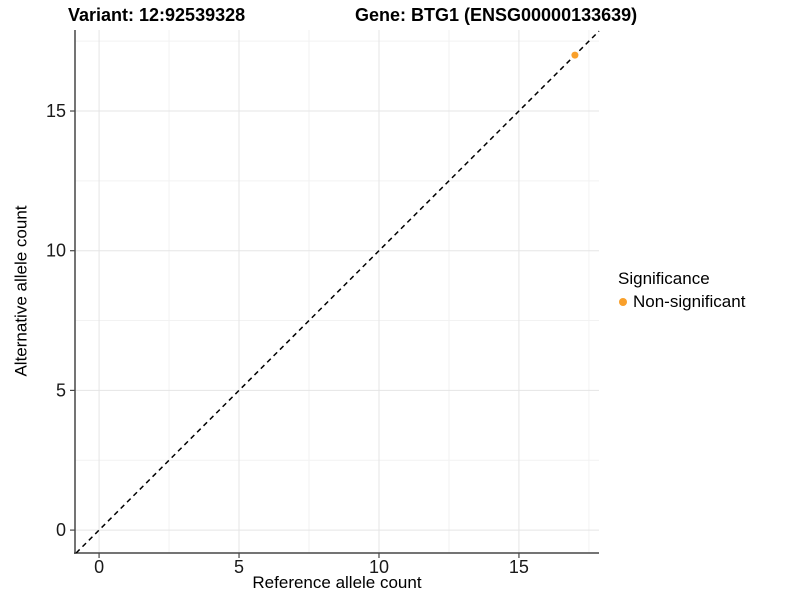 Image resolution: width=800 pixels, height=600 pixels. What do you see at coordinates (519, 567) in the screenshot?
I see `x-tick-label: 15` at bounding box center [519, 567].